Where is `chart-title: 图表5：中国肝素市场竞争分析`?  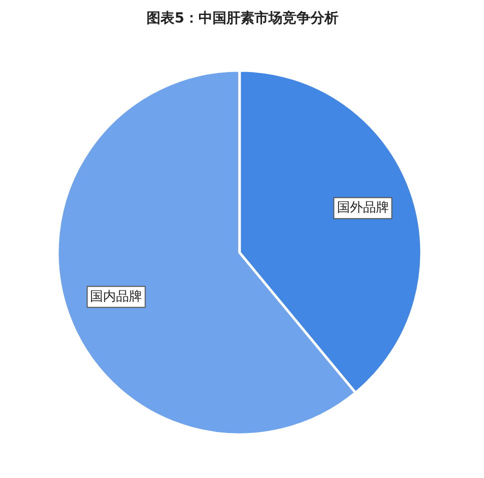 chart-title: 图表5：中国肝素市场竞争分析 is located at coordinates (242, 18).